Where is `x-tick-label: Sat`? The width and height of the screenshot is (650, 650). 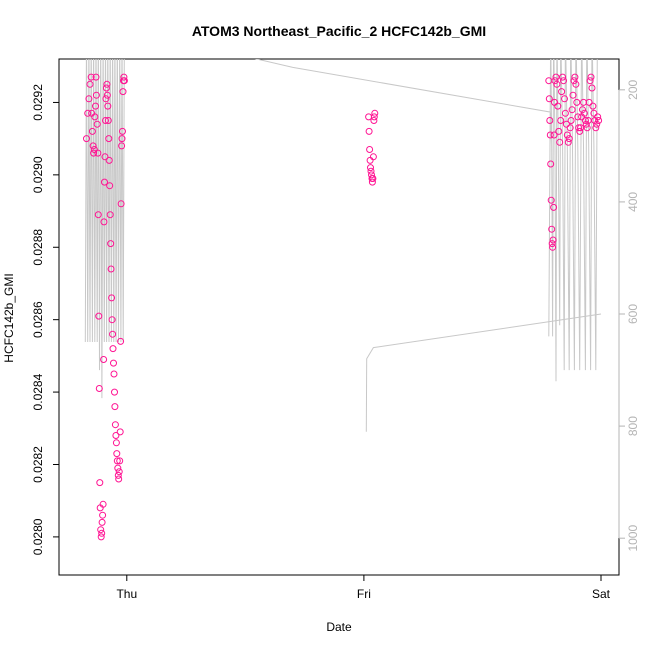
x-tick-label: Sat is located at coordinates (601, 594).